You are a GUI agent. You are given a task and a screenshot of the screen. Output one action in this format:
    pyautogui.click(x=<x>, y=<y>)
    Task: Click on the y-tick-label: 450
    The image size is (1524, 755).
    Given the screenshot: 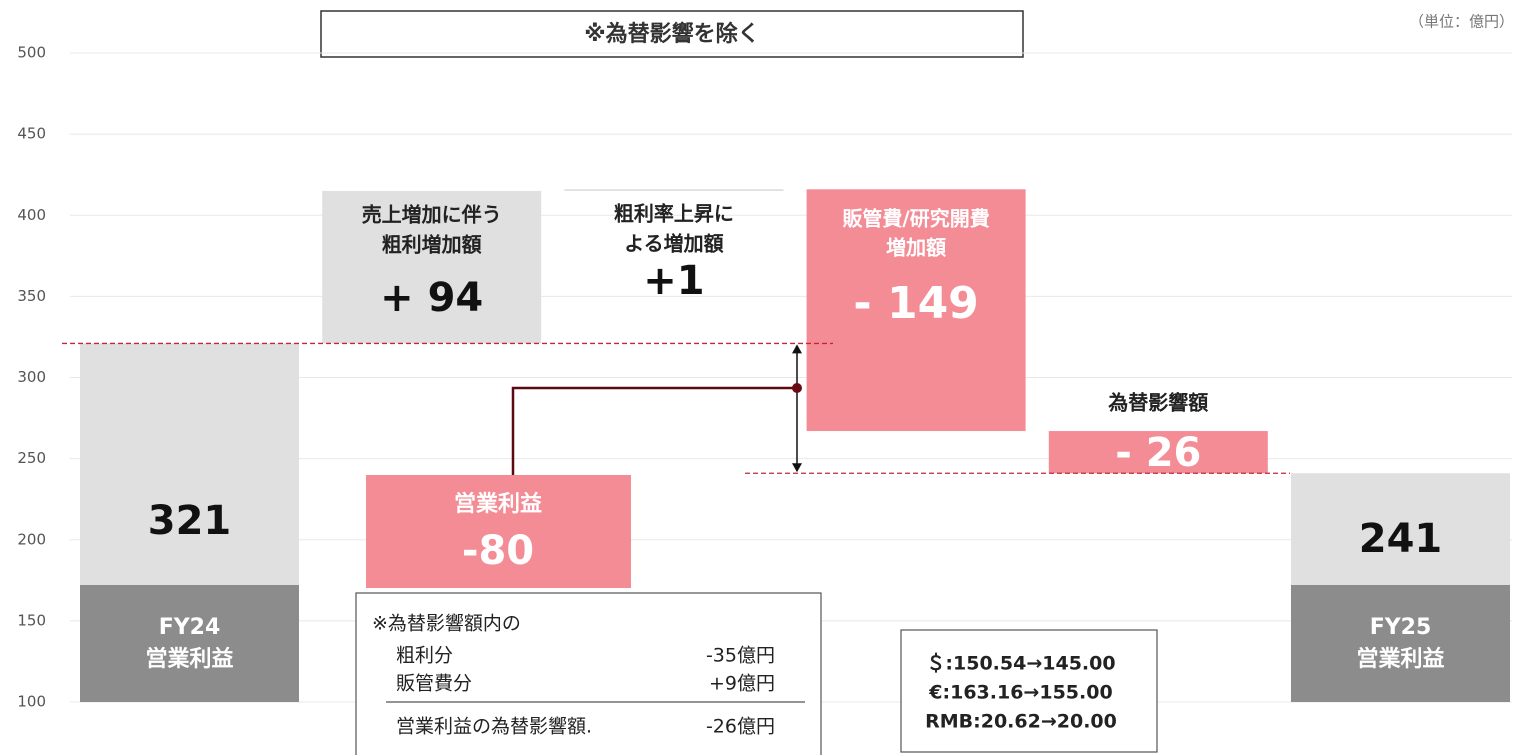 What is the action you would take?
    pyautogui.click(x=31, y=134)
    